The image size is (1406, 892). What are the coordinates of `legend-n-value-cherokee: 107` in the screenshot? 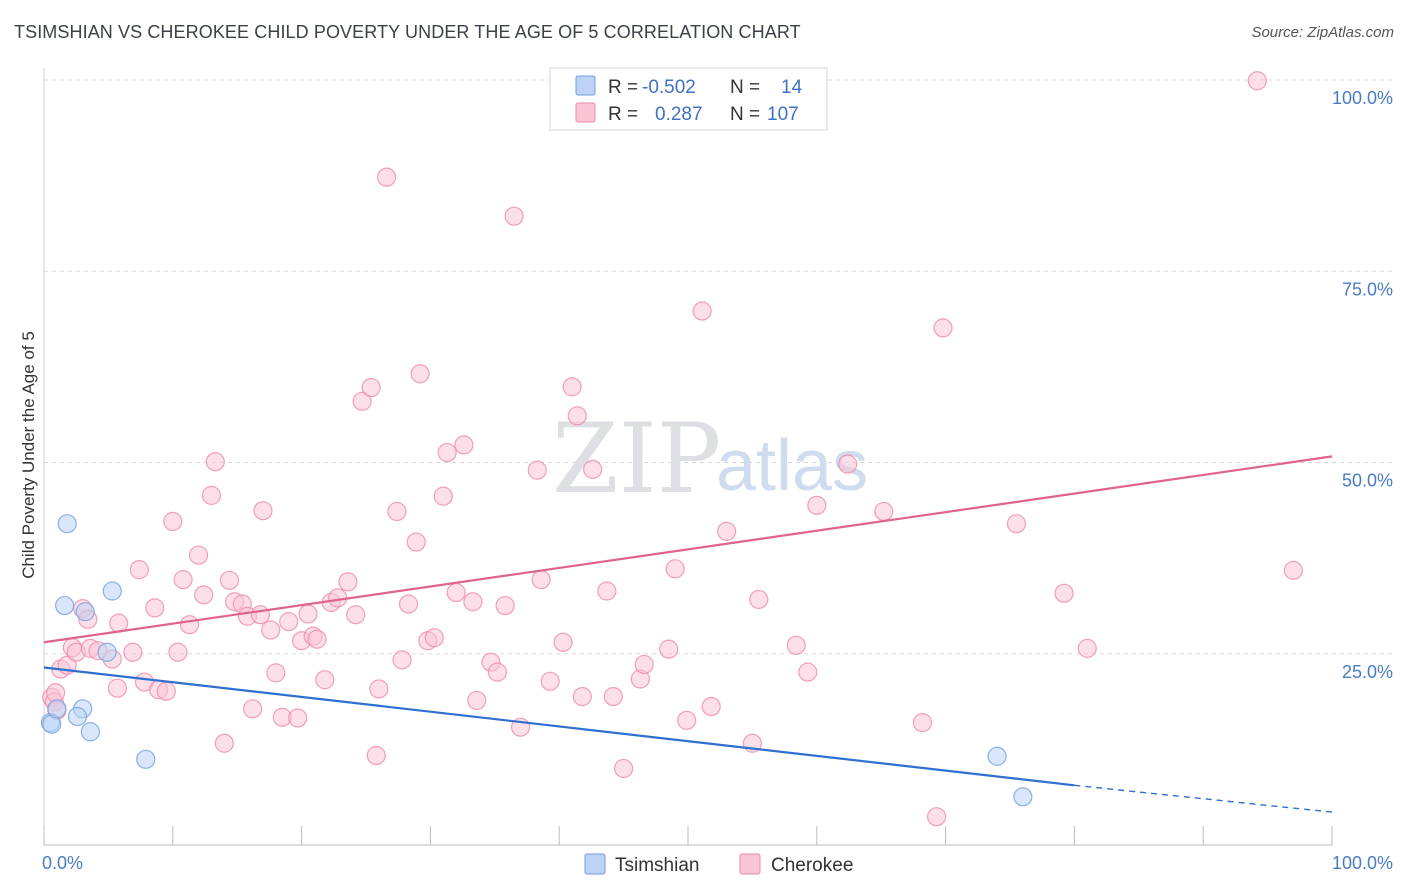 It's located at (783, 114).